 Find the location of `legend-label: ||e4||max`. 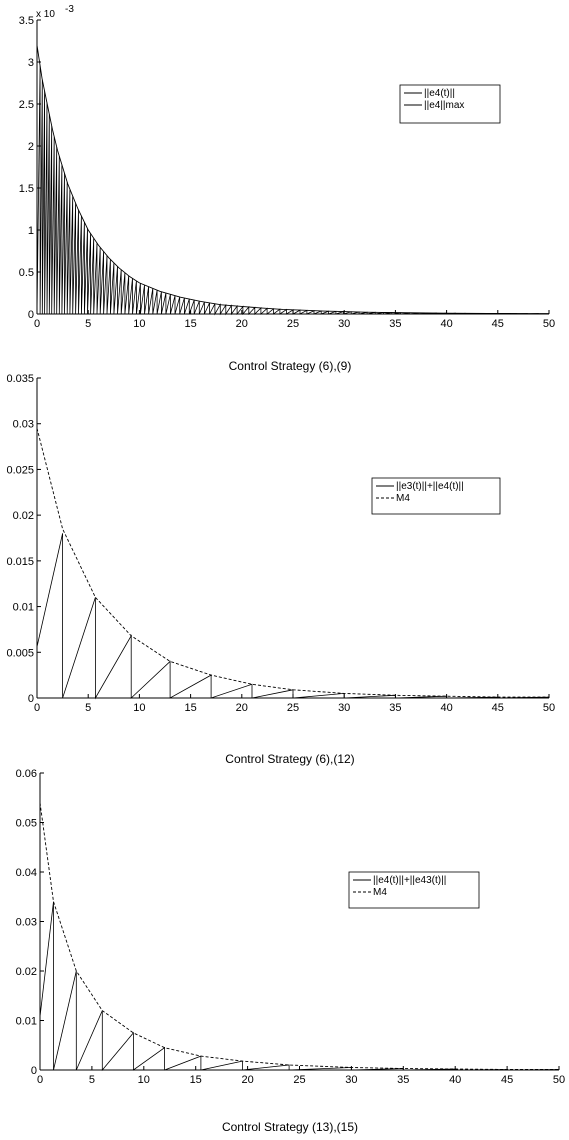

legend-label: ||e4||max is located at coordinates (444, 105).